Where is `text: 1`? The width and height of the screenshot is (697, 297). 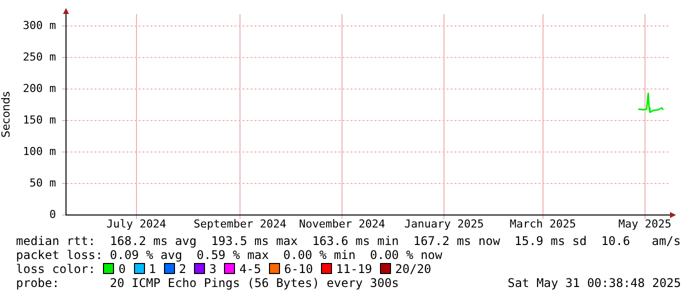 text: 1 is located at coordinates (152, 269).